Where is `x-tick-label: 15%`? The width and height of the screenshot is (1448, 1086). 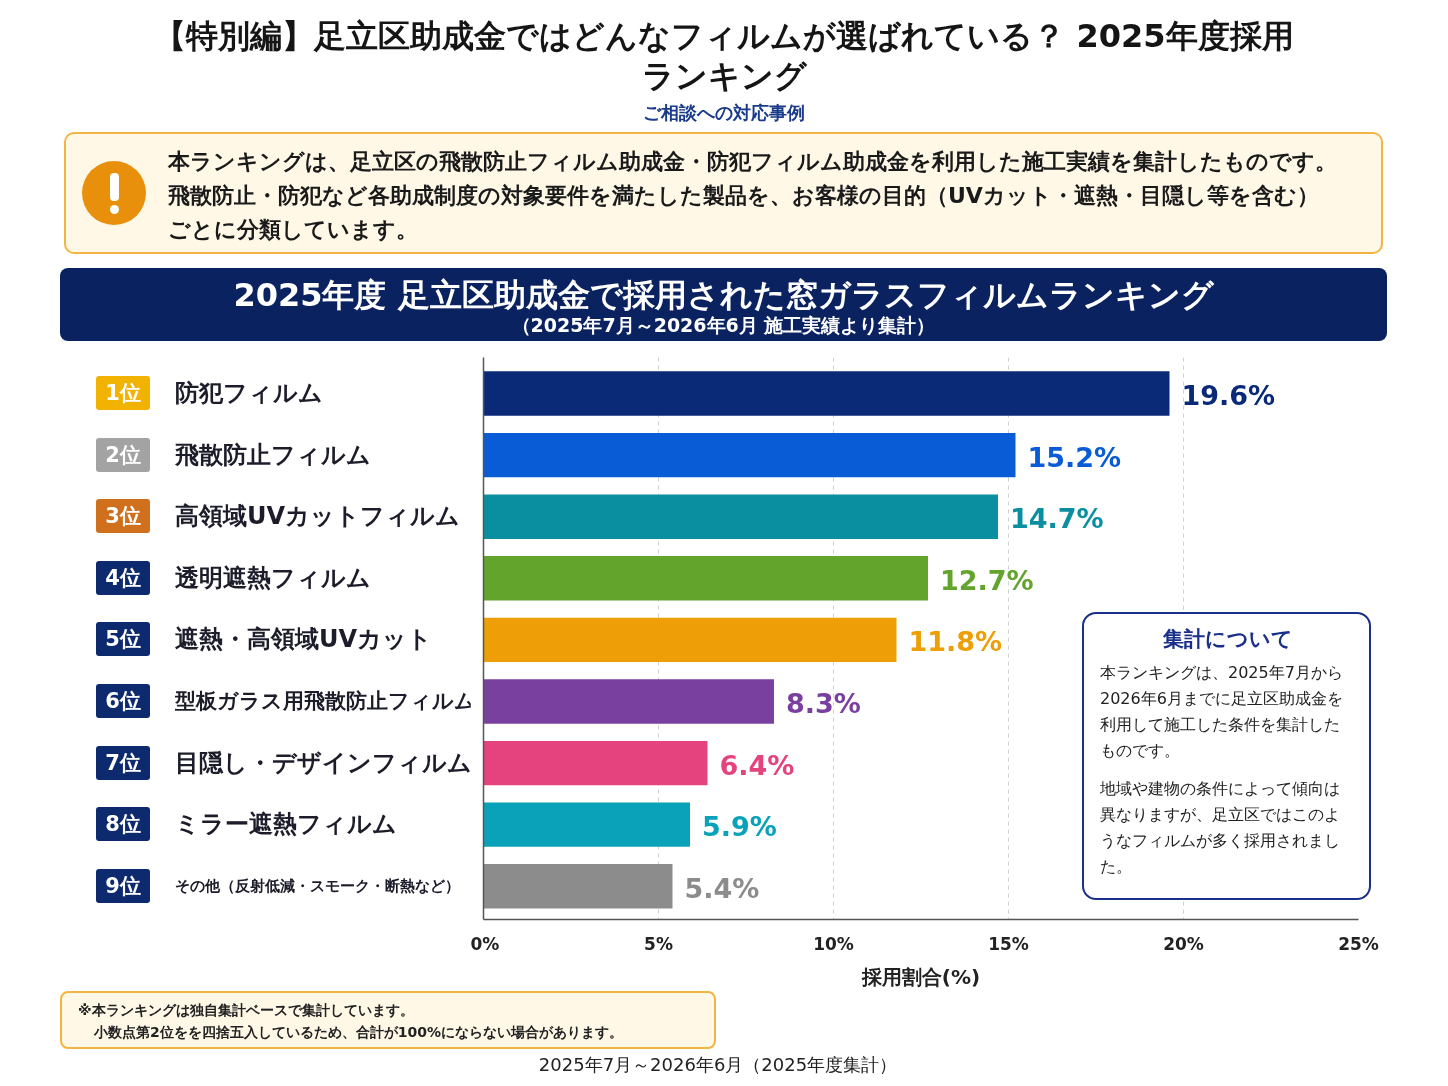
x-tick-label: 15% is located at coordinates (1008, 943).